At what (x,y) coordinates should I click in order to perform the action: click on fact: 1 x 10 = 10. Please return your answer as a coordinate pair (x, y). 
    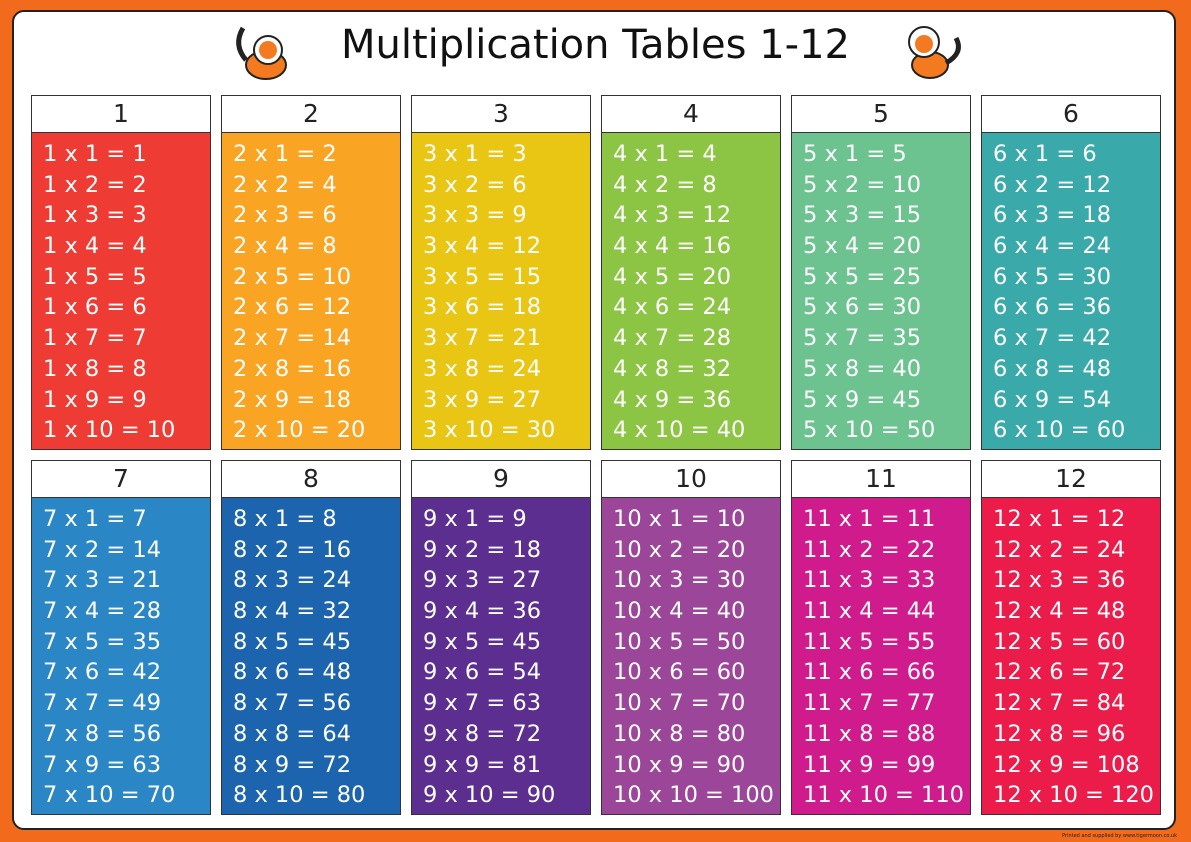
    Looking at the image, I should click on (109, 430).